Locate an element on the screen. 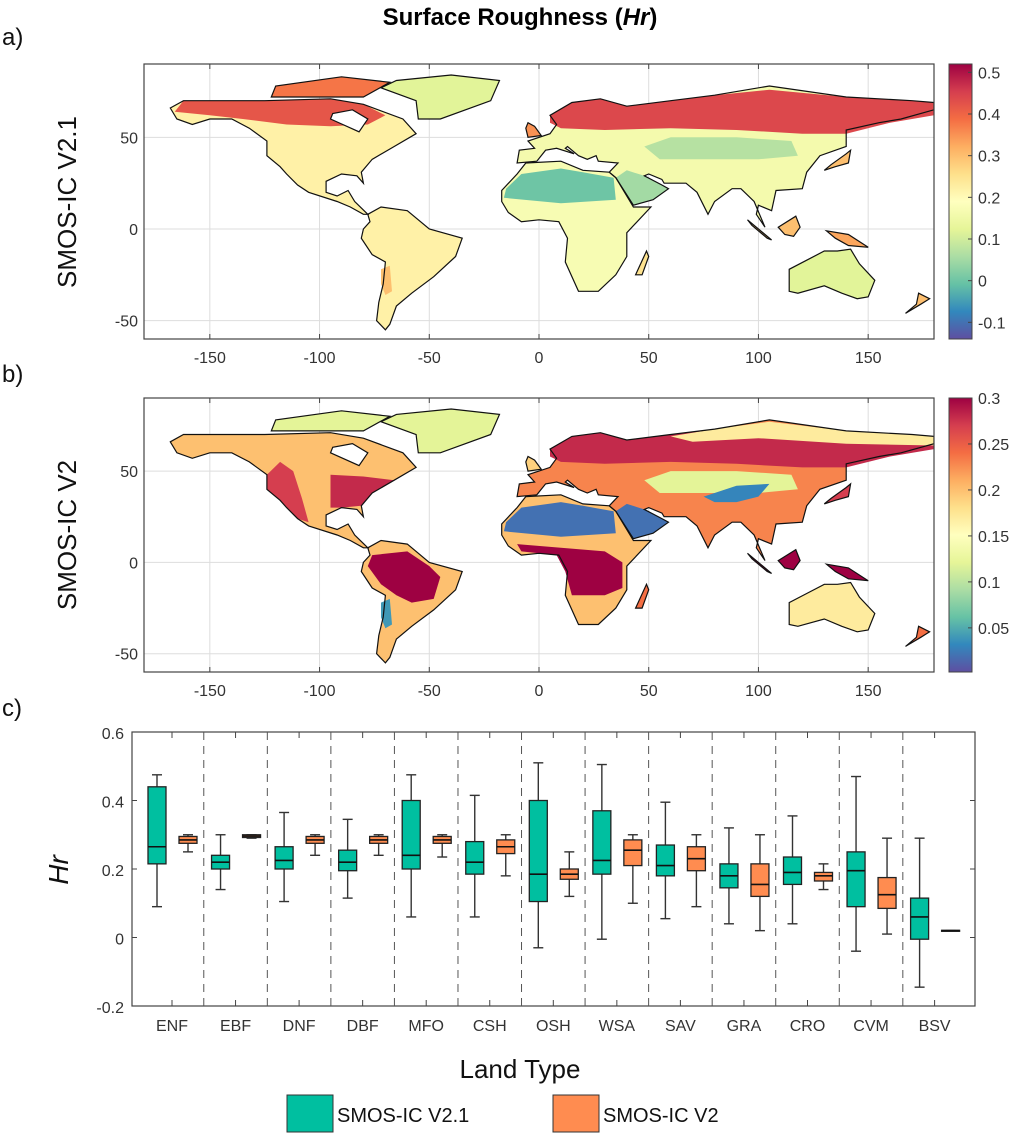 The image size is (1019, 1137). coastline-eurasia is located at coordinates (725, 490).